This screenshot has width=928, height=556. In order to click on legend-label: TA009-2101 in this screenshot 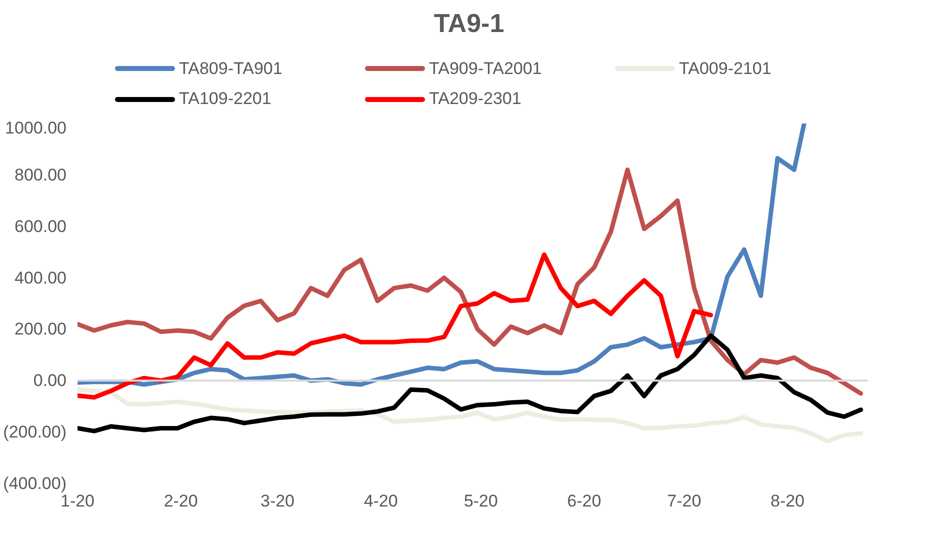, I will do `click(725, 69)`.